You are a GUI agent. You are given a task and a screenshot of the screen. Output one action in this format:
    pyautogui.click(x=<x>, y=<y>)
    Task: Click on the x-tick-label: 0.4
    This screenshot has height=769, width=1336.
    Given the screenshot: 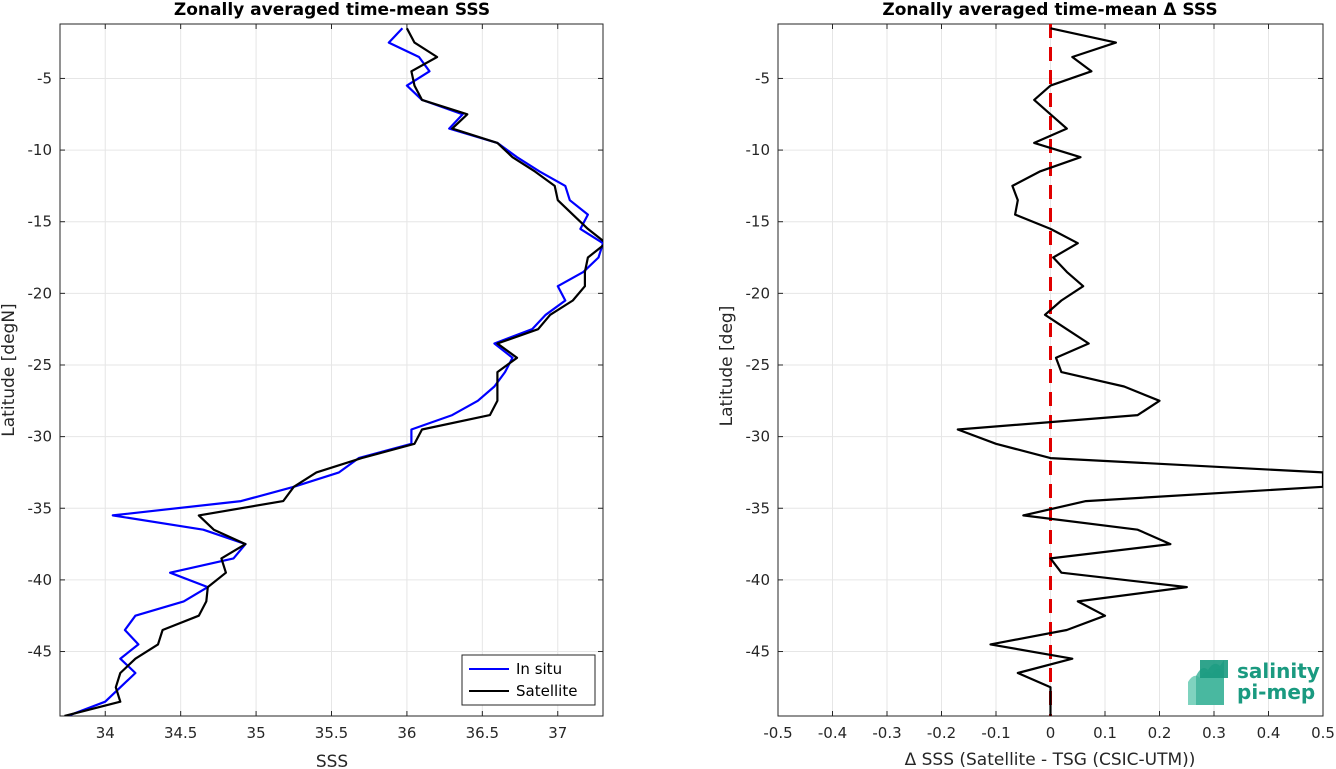 What is the action you would take?
    pyautogui.click(x=1269, y=733)
    